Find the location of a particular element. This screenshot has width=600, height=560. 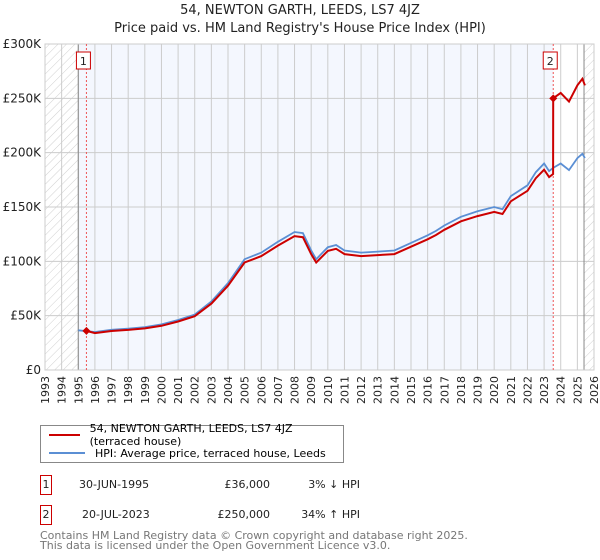

legend-swatch-red is located at coordinates (64, 435).